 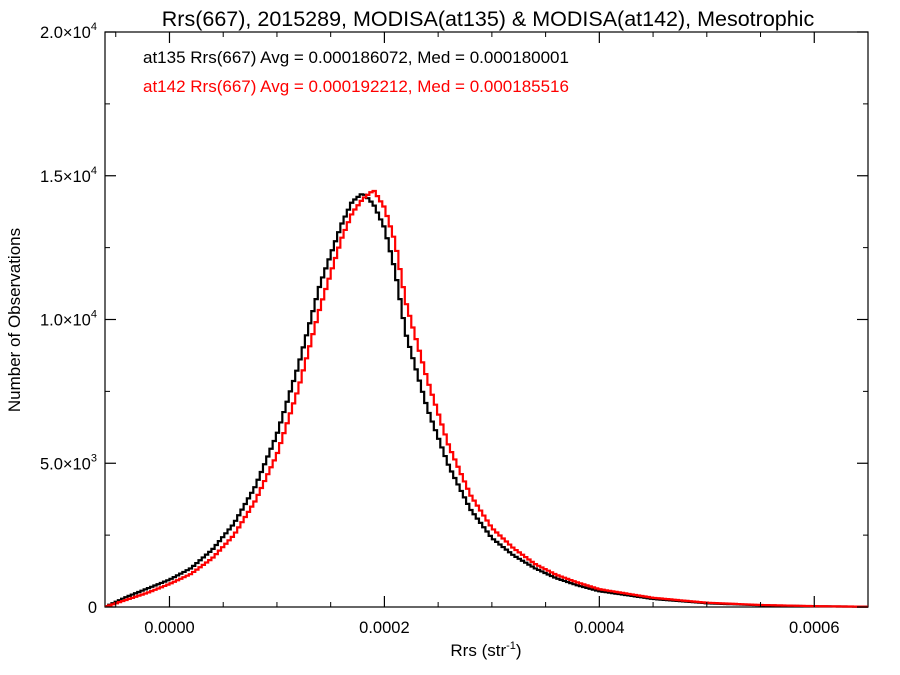 I want to click on y-tick-label-mantissa-0: 0, so click(x=92, y=608).